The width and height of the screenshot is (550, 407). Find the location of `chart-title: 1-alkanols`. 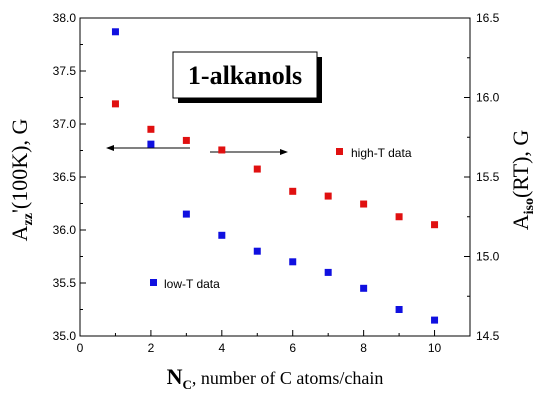

chart-title: 1-alkanols is located at coordinates (245, 75).